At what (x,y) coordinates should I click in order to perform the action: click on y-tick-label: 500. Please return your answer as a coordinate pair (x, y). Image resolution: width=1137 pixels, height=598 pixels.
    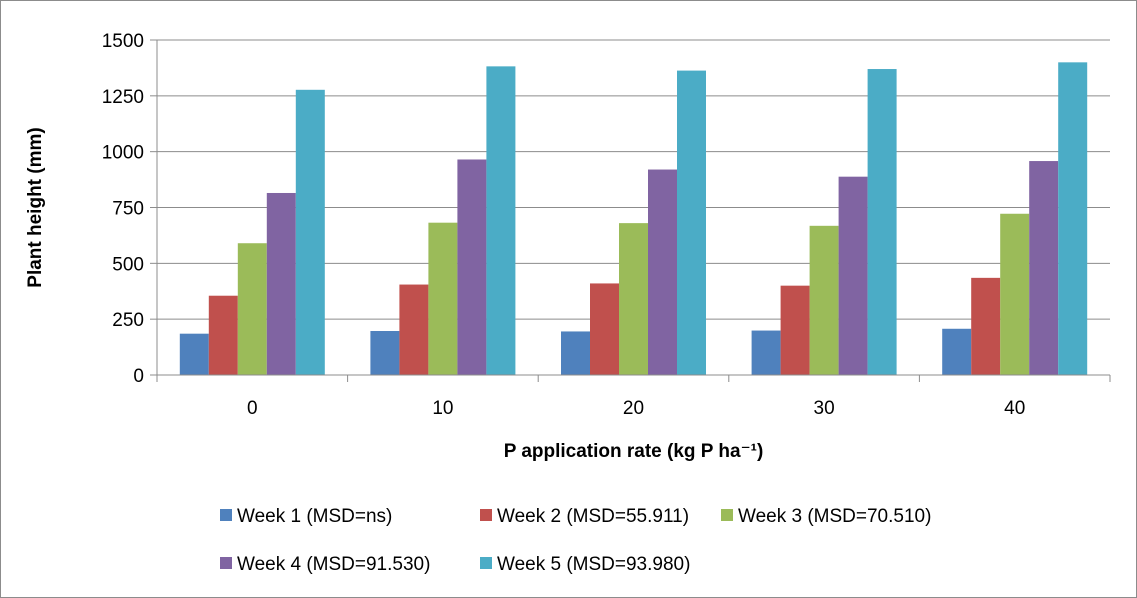
    Looking at the image, I should click on (128, 264).